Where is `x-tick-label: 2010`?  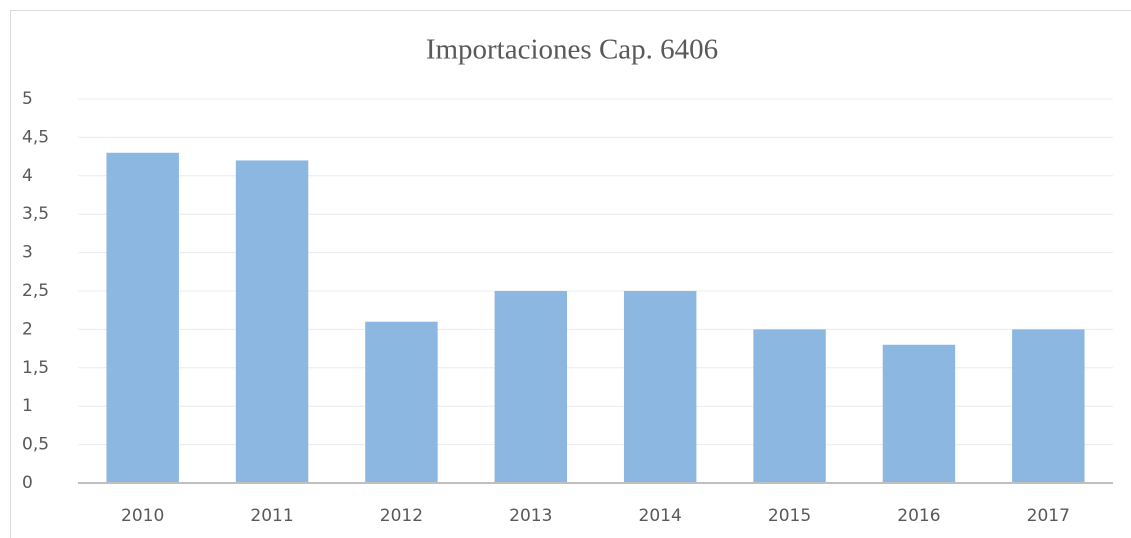 x-tick-label: 2010 is located at coordinates (142, 516).